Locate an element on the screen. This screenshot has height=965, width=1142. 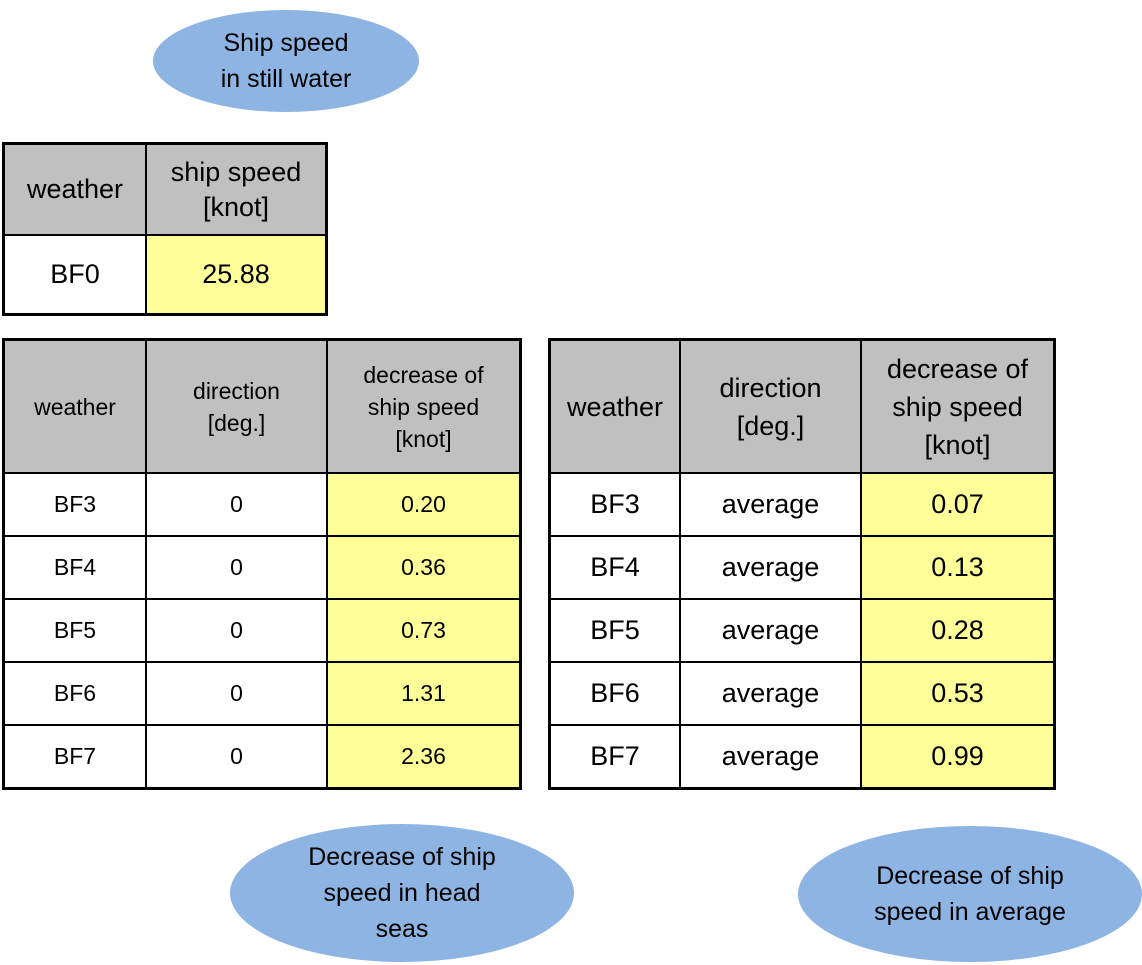
decrease-cell: 1.31 is located at coordinates (424, 693).